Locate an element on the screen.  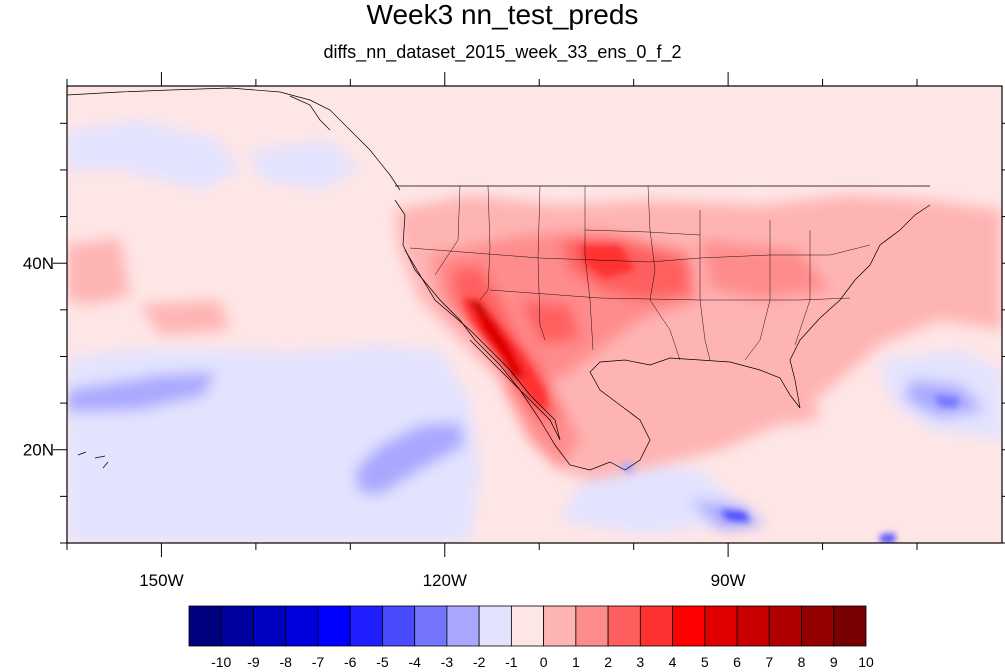
colorbar-label: -2 is located at coordinates (479, 662).